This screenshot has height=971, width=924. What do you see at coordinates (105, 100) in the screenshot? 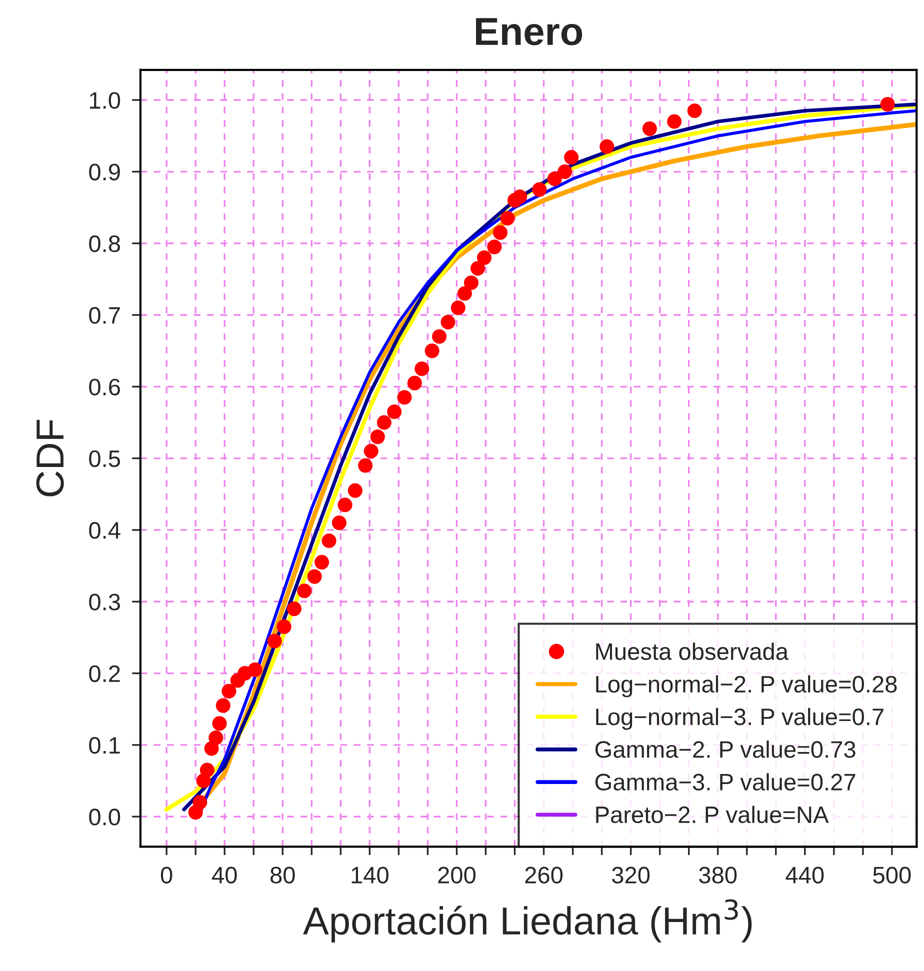
I see `y-tick-label: 1.0` at bounding box center [105, 100].